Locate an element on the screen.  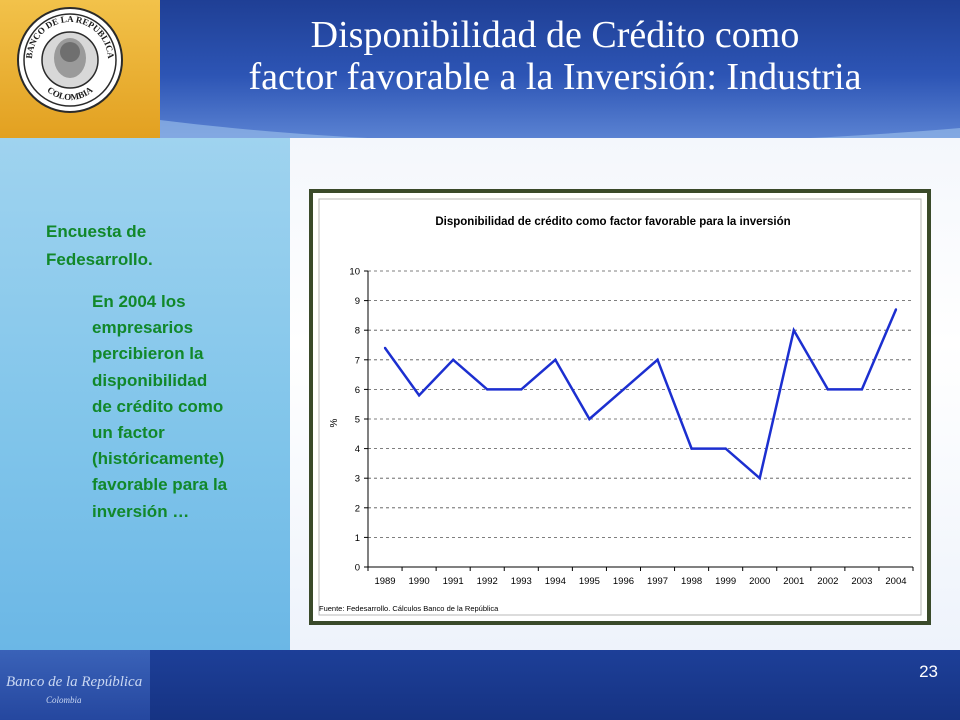
y-tick-label: 3 is located at coordinates (357, 479).